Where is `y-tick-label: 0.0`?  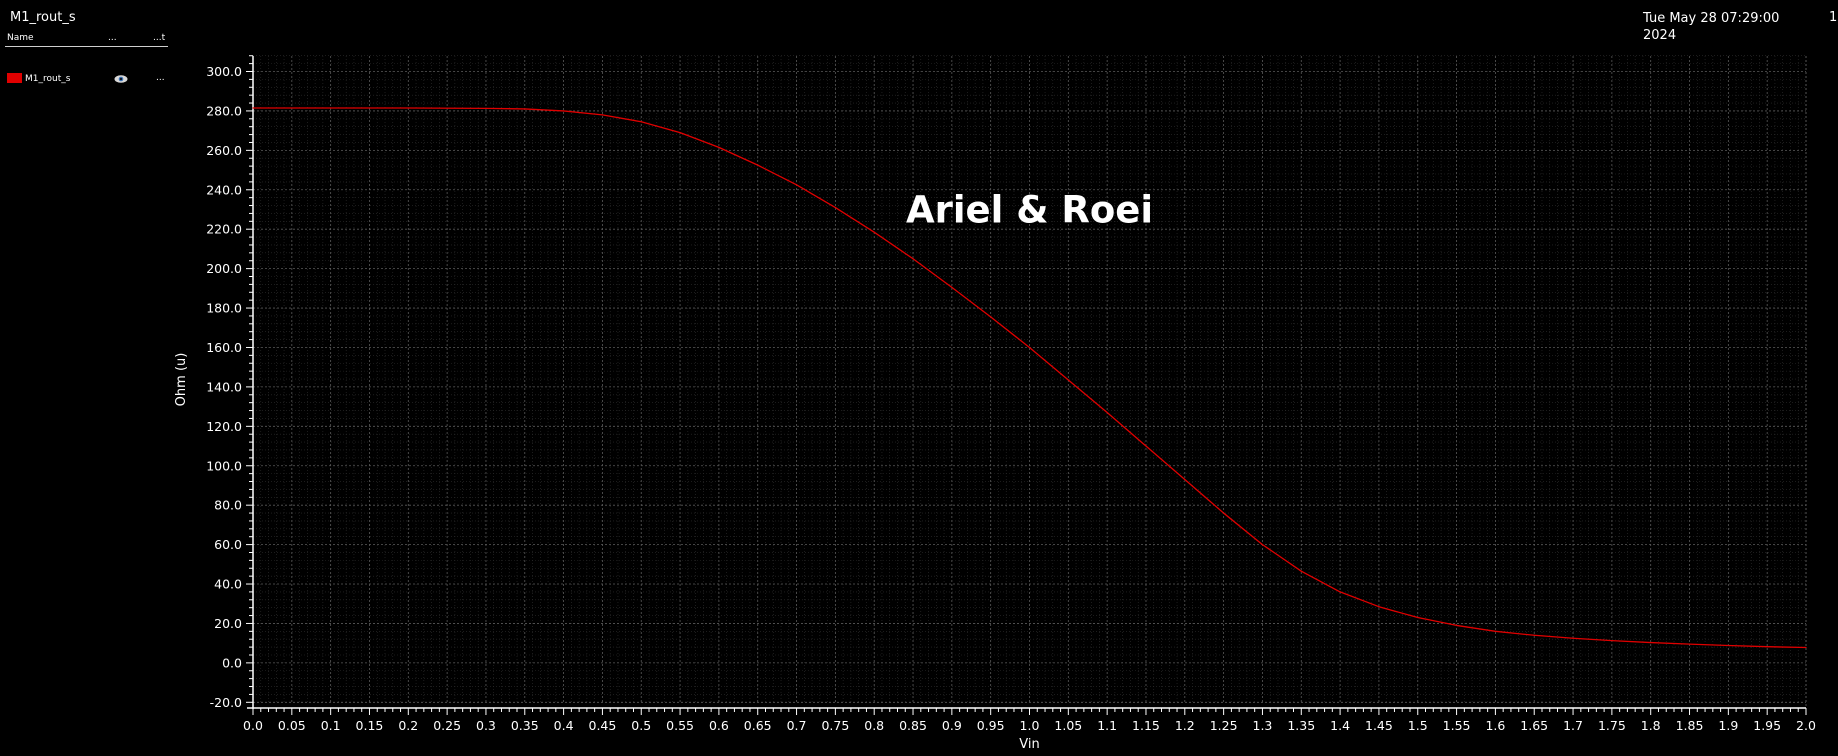 y-tick-label: 0.0 is located at coordinates (232, 662).